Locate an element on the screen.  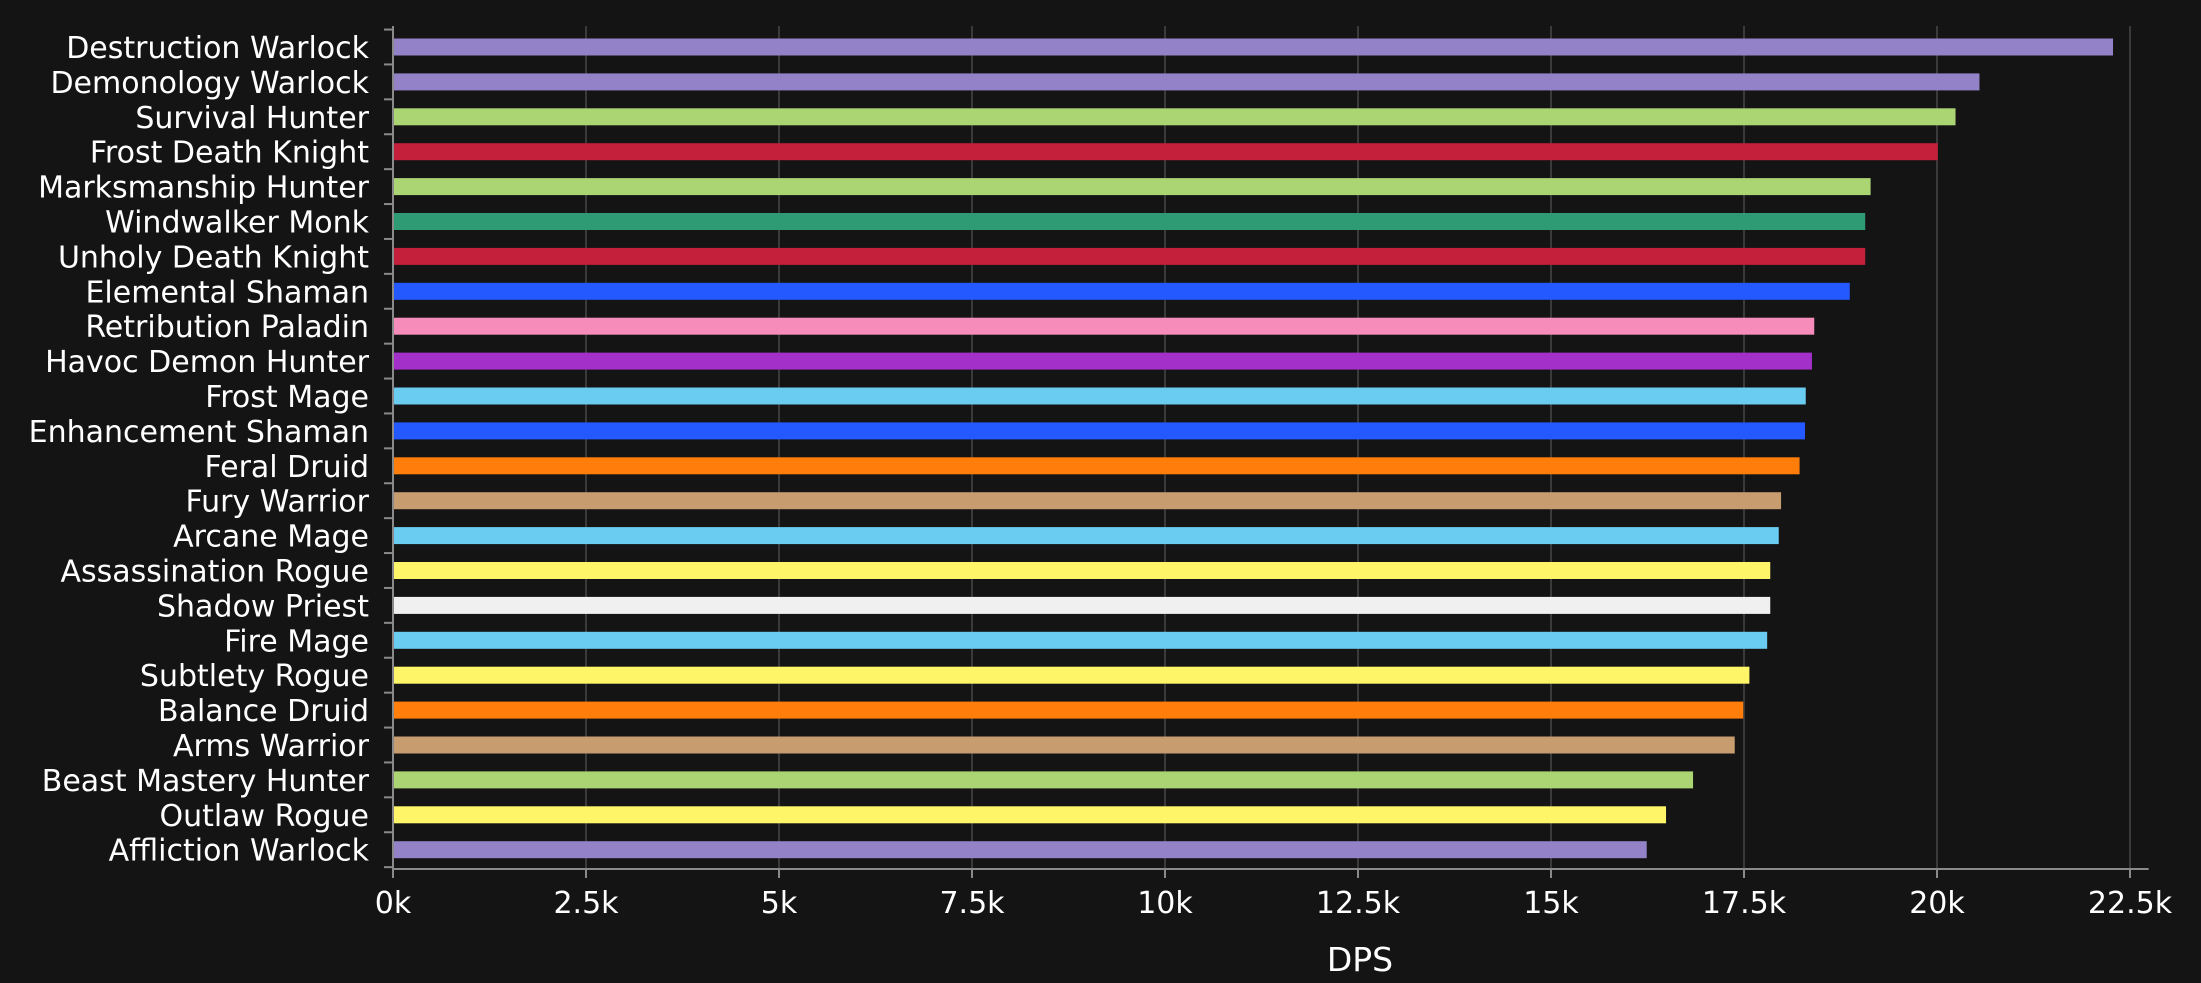
x-tick-label: 12.5k is located at coordinates (1358, 903).